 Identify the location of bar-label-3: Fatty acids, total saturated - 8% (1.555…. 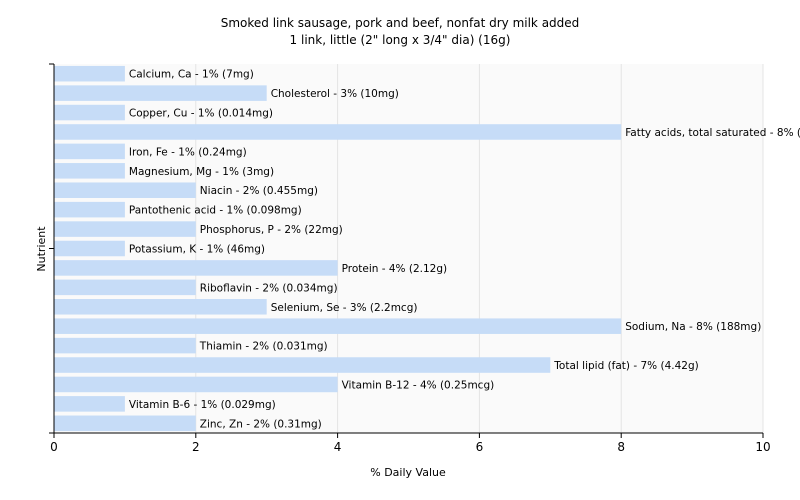
(712, 133).